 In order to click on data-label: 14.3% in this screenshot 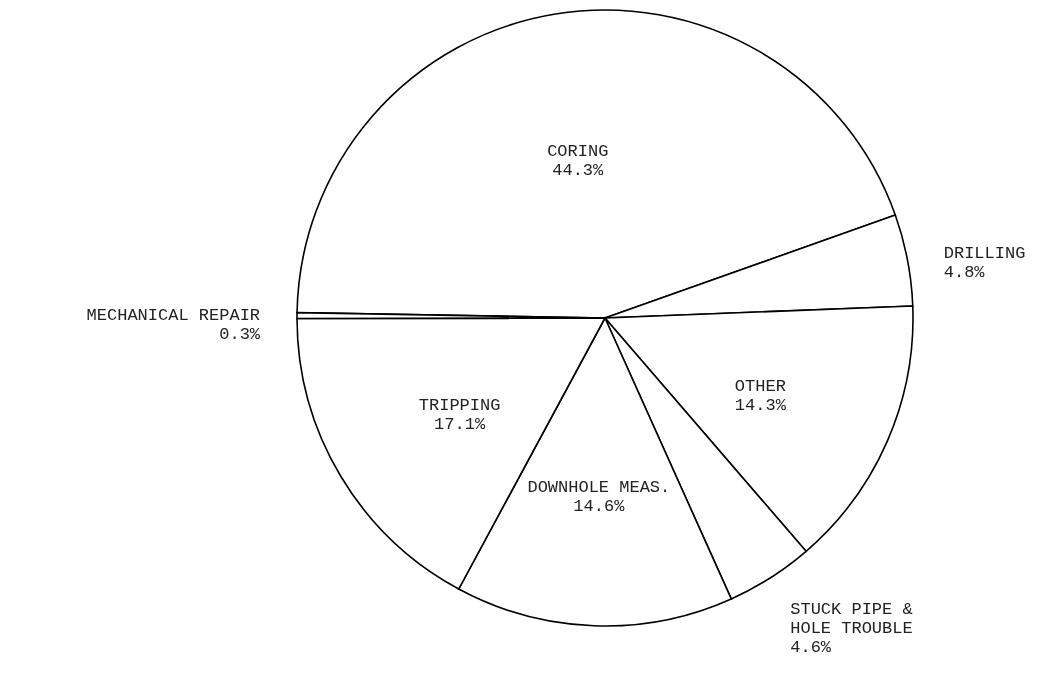, I will do `click(760, 405)`.